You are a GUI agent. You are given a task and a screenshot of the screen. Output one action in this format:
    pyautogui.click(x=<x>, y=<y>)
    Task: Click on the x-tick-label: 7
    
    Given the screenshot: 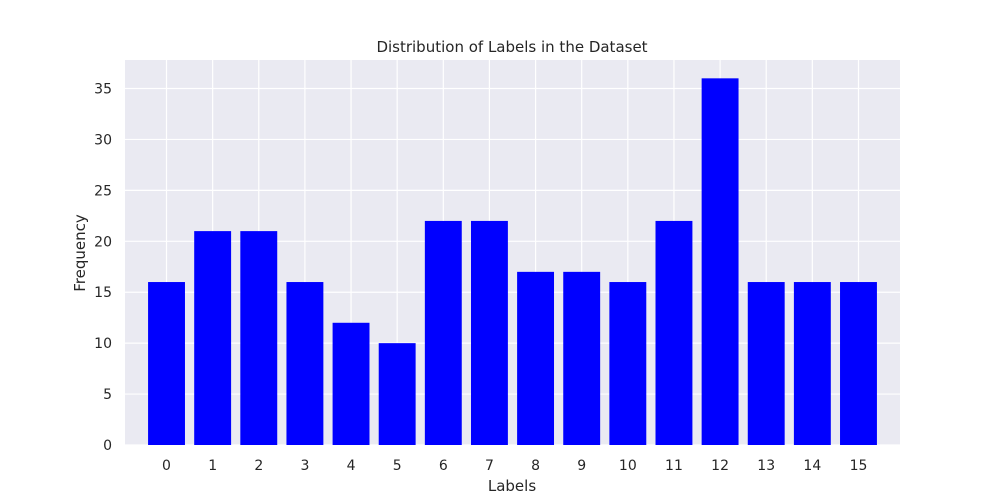 What is the action you would take?
    pyautogui.click(x=489, y=466)
    